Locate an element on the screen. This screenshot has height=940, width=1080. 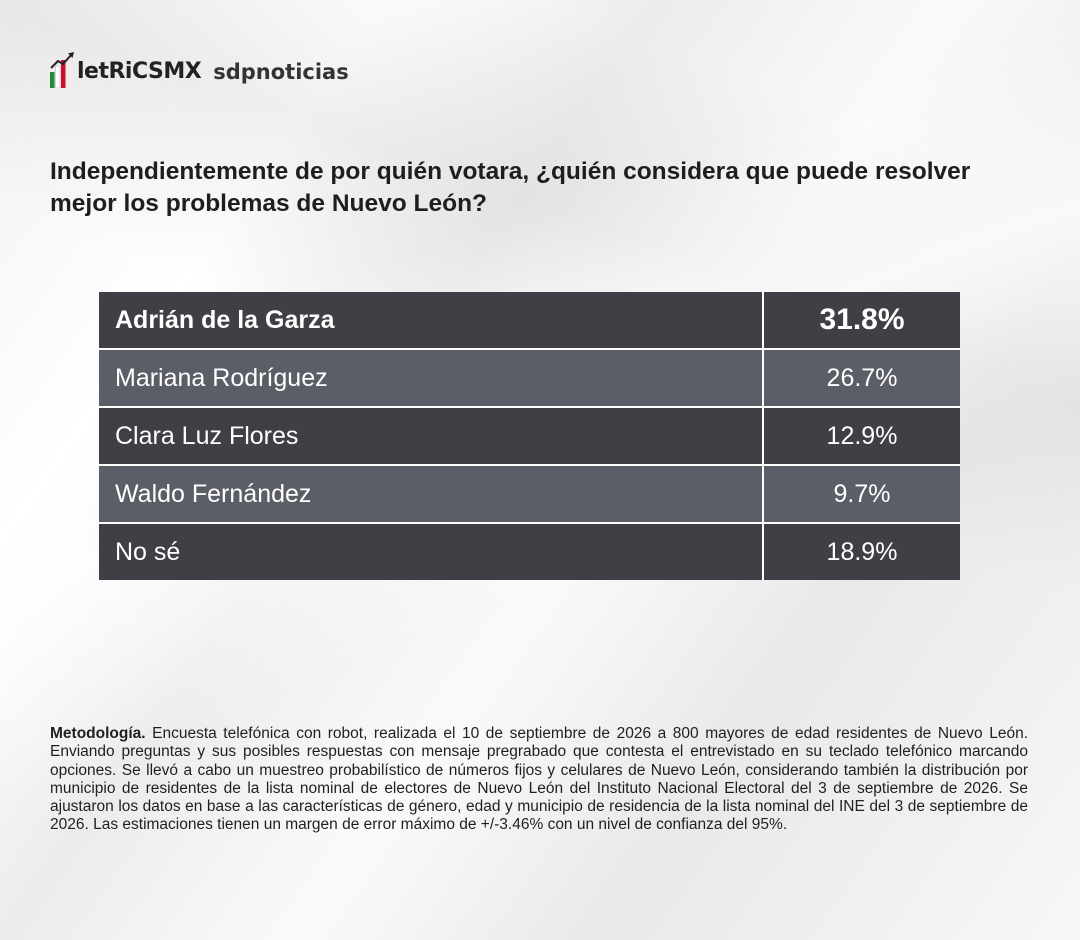
methodology-lead: Metodología. is located at coordinates (98, 733).